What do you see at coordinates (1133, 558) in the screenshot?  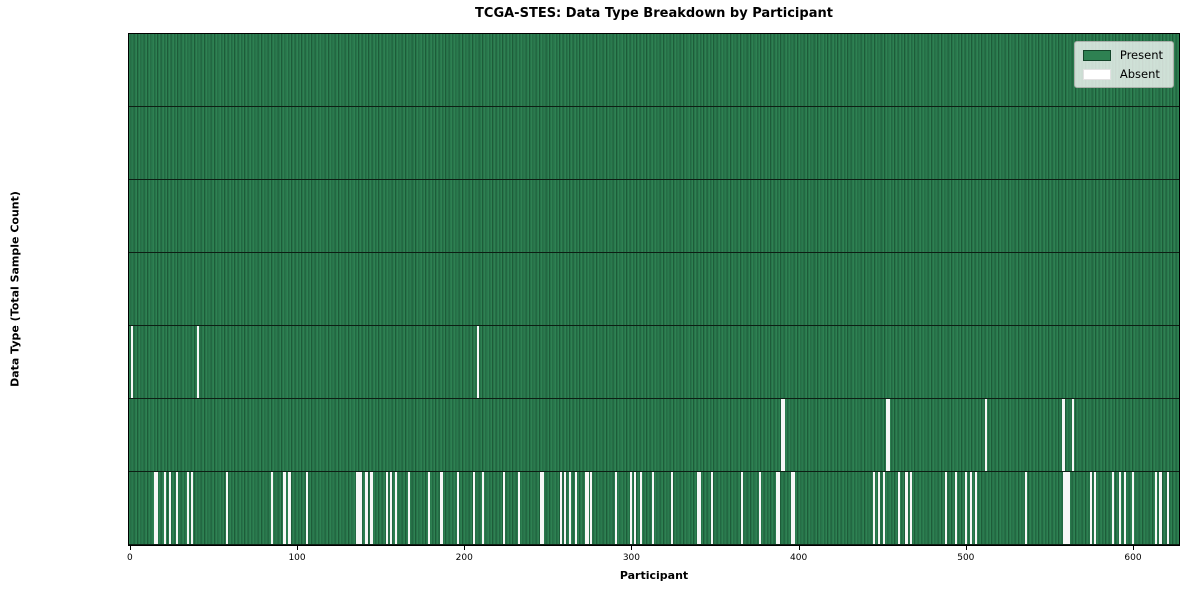 I see `x-tick-label: 600` at bounding box center [1133, 558].